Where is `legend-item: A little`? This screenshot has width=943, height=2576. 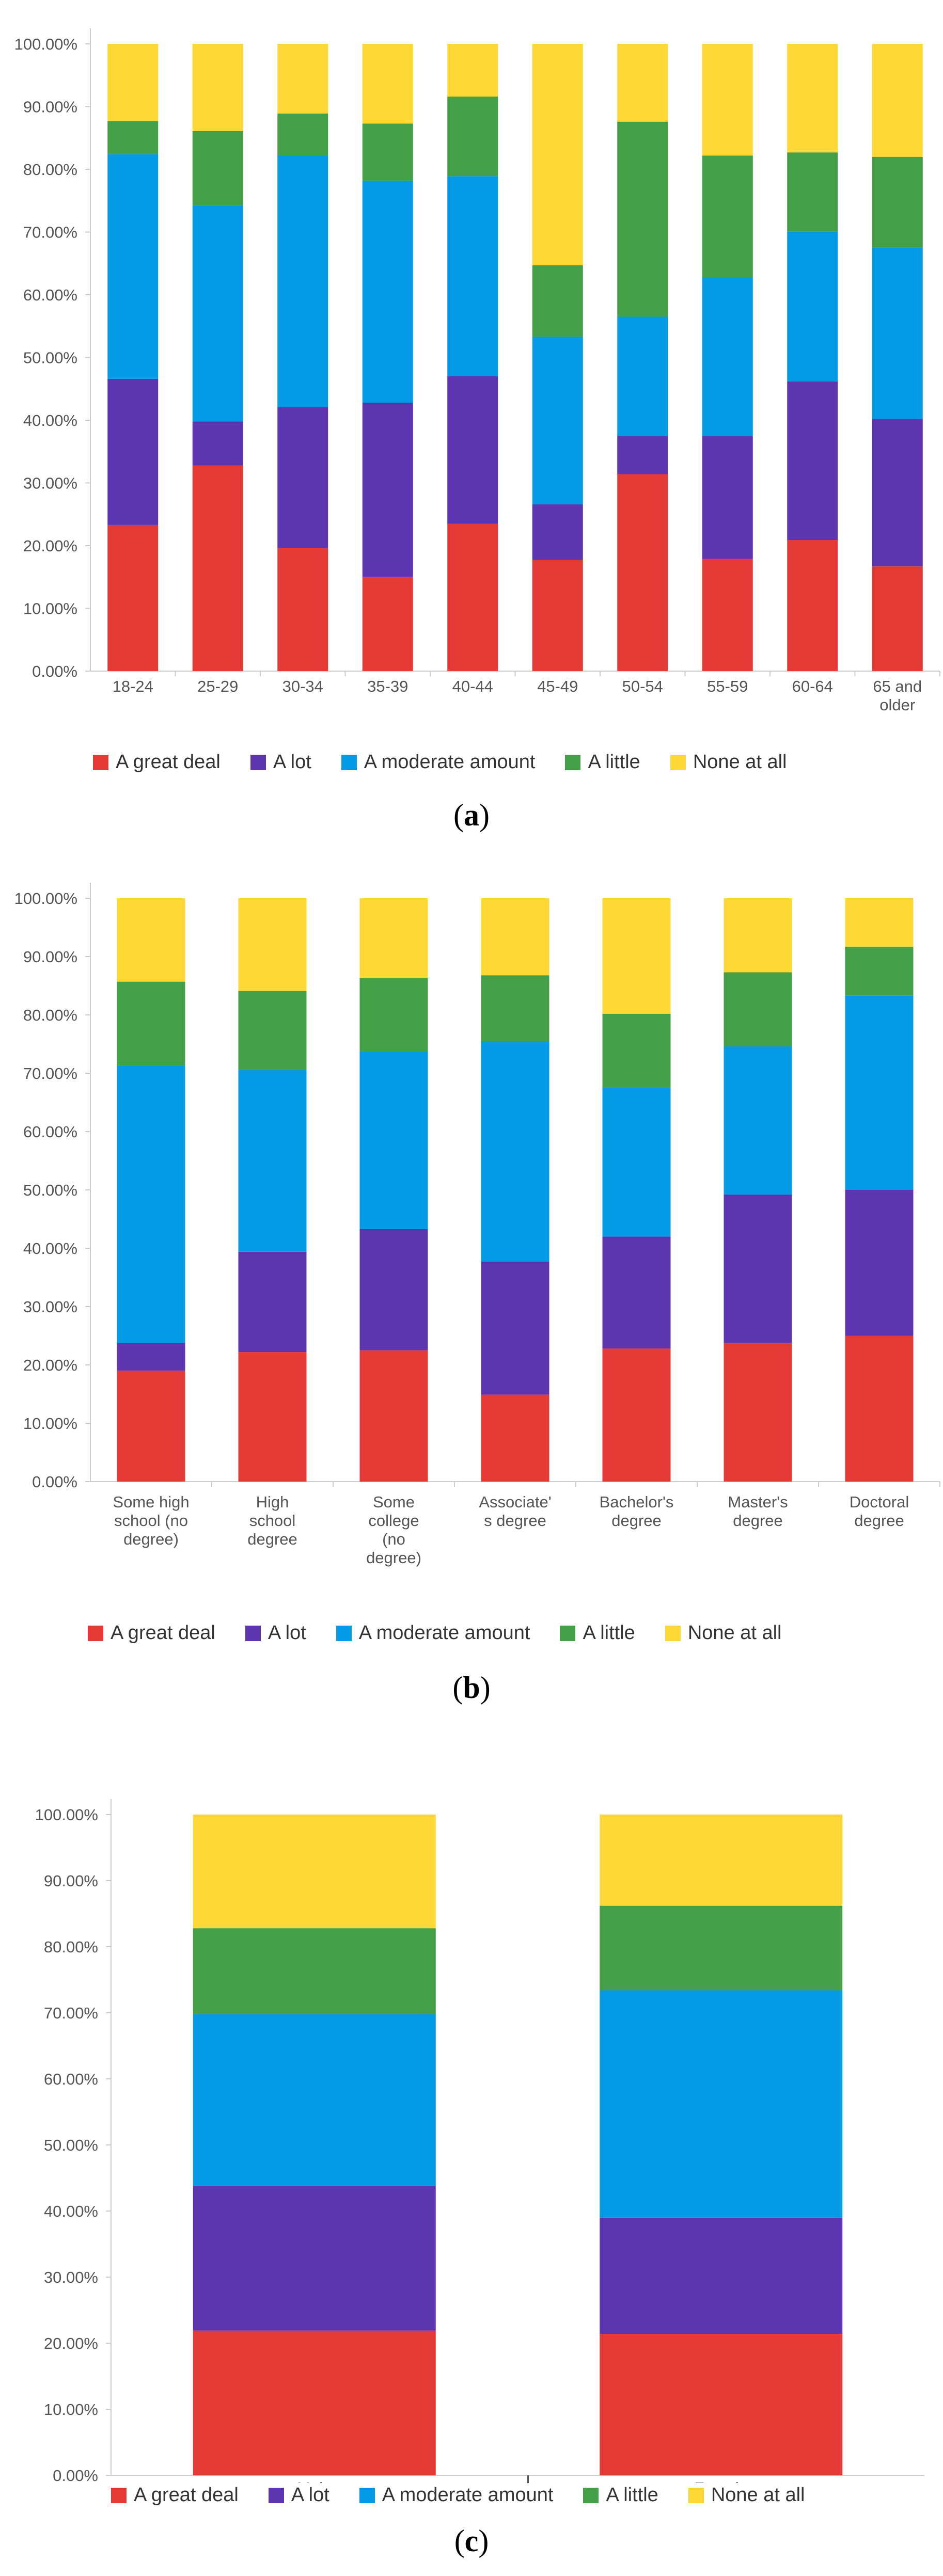
legend-item: A little is located at coordinates (620, 2495).